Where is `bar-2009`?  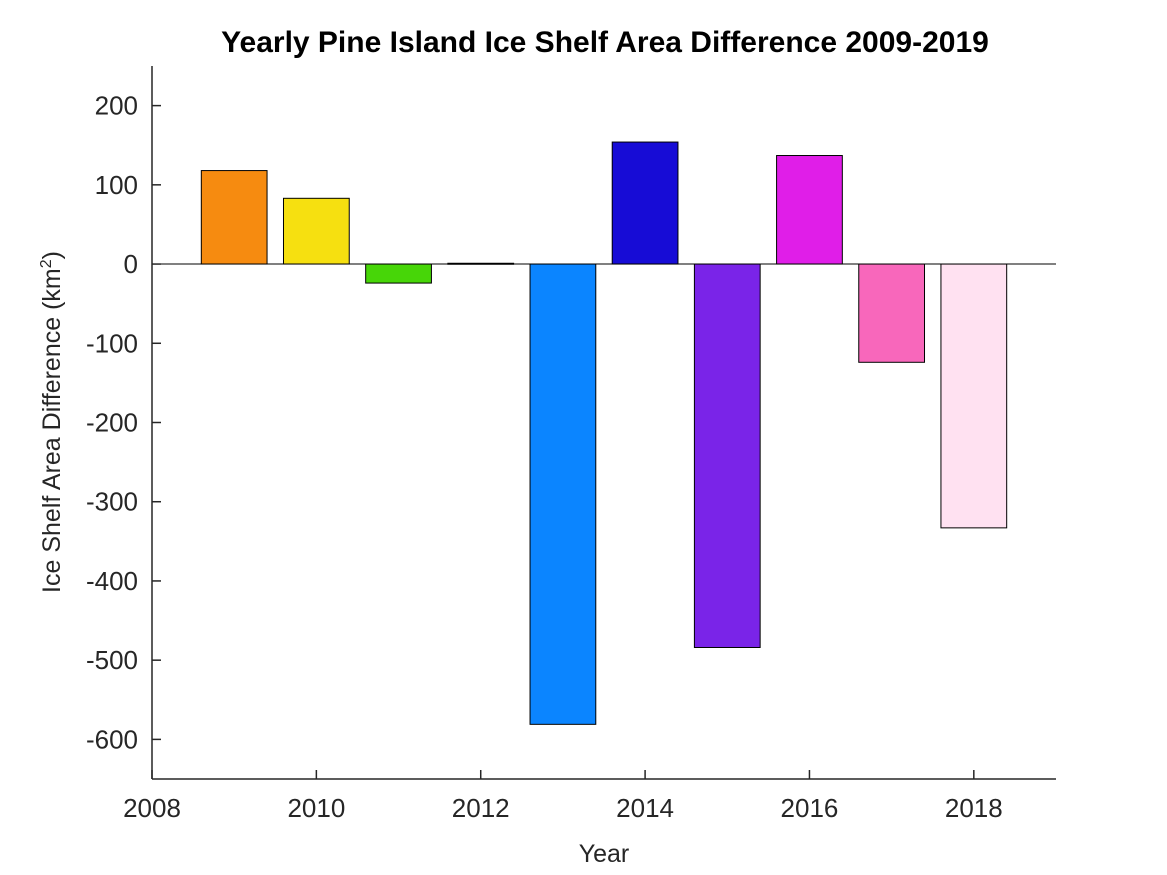 bar-2009 is located at coordinates (234, 217).